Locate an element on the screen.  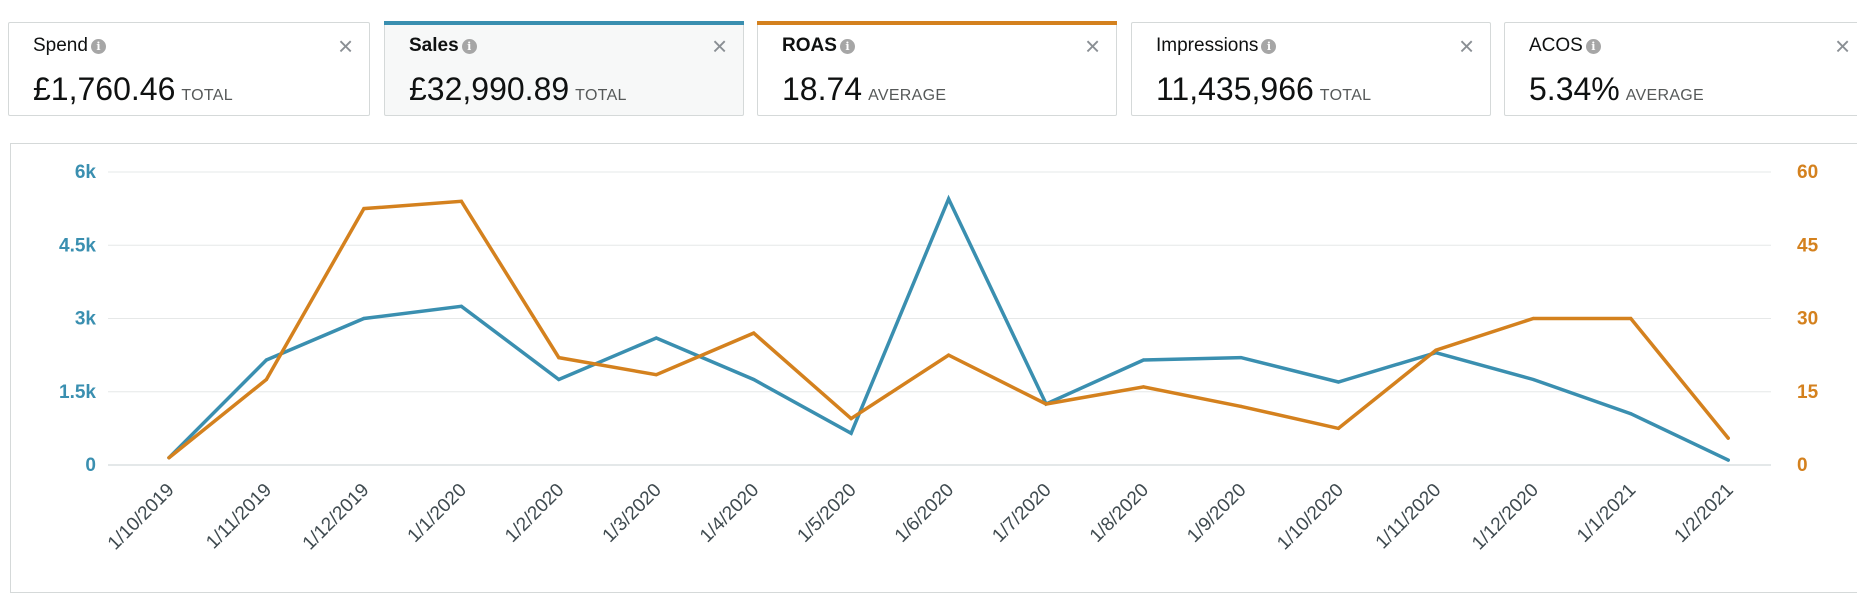
x-axis-tick-label: 1/1/2020 is located at coordinates (437, 513).